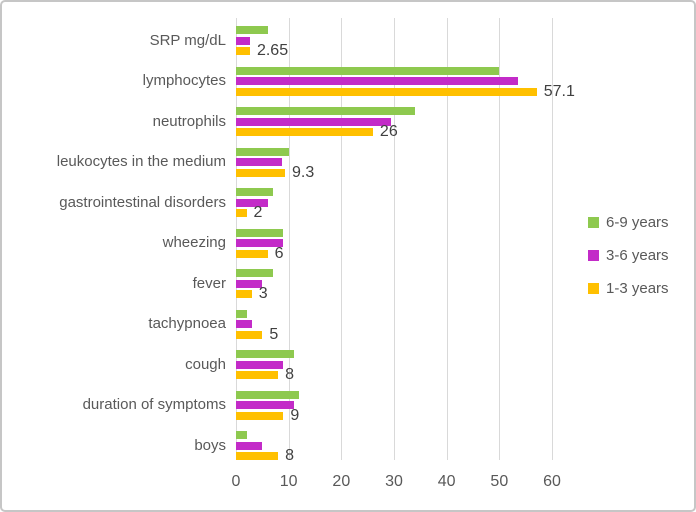 Image resolution: width=696 pixels, height=512 pixels. I want to click on x-tick-label: 50, so click(499, 481).